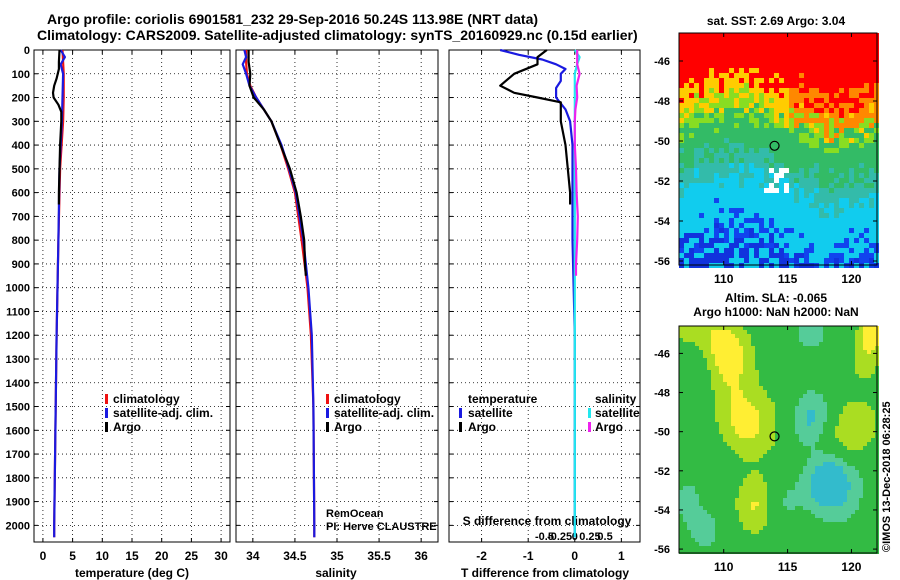  Describe the element at coordinates (18, 431) in the screenshot. I see `y-tick-label: 1600` at that location.